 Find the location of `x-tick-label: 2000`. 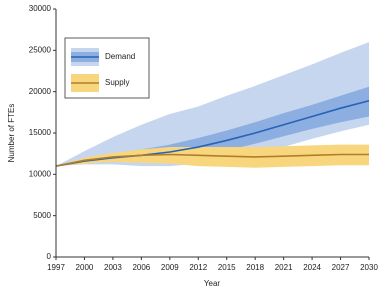

x-tick-label: 2000 is located at coordinates (85, 267).